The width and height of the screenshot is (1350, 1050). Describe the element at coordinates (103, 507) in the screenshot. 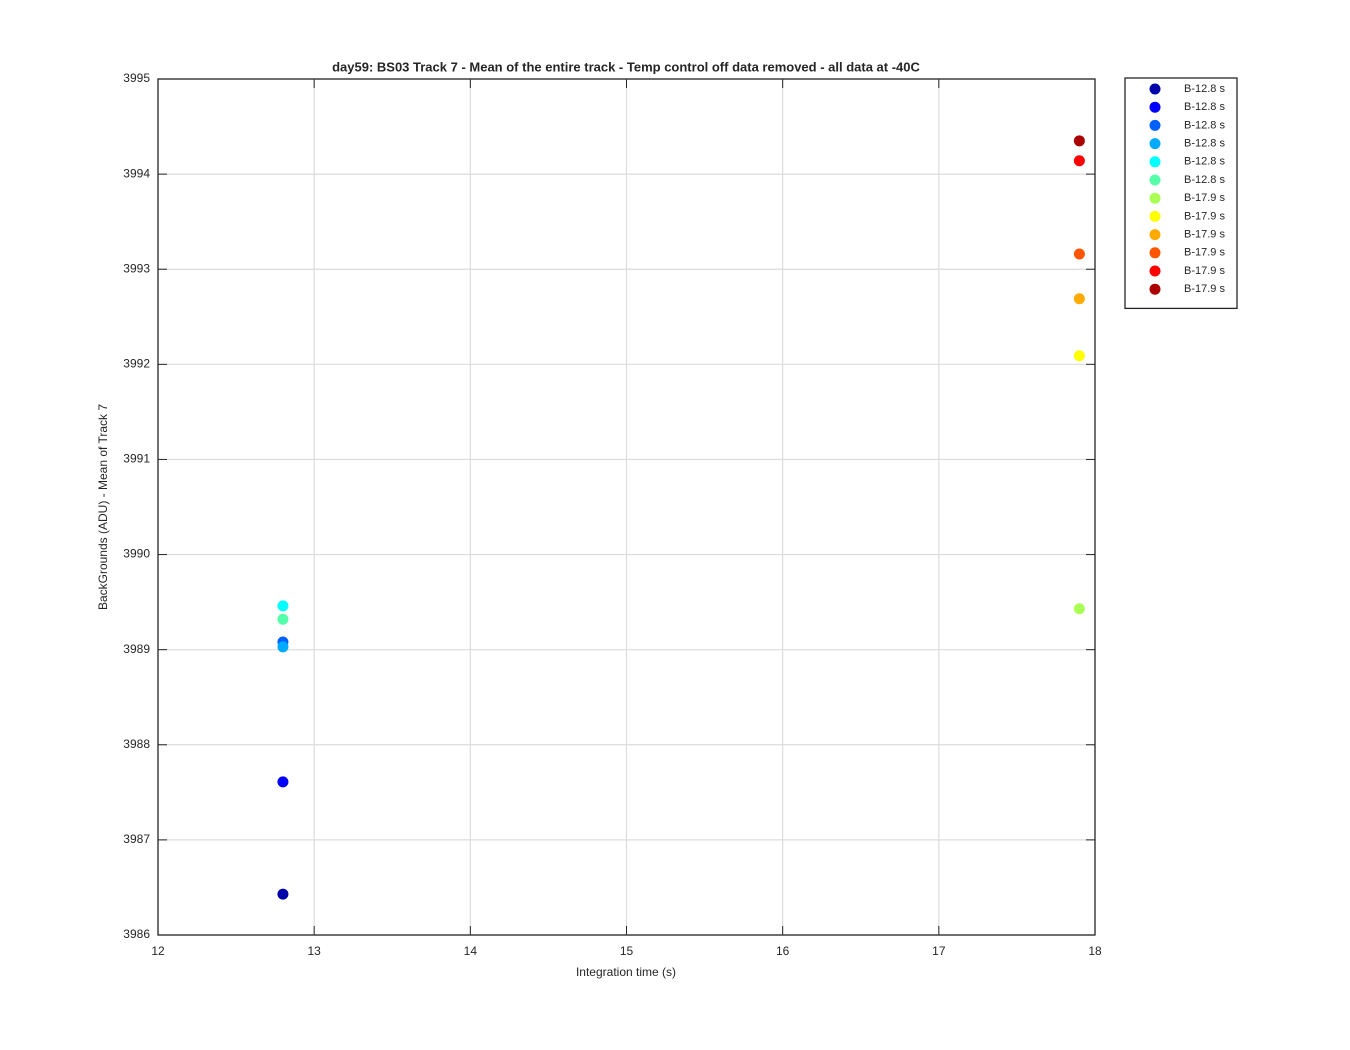

I see `y-axis-label: BackGrounds (ADU) - Mean of Track 7` at that location.